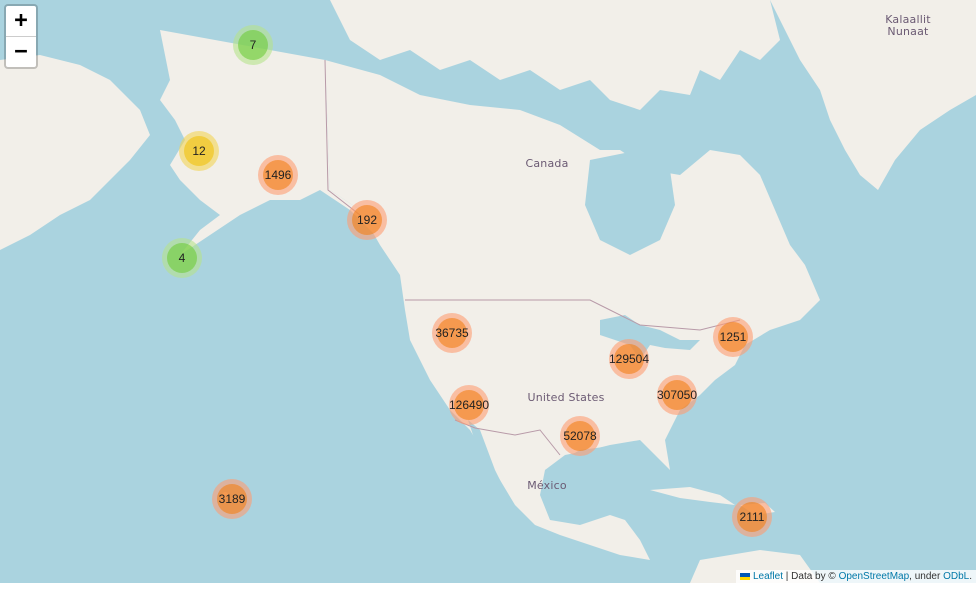 Image resolution: width=976 pixels, height=591 pixels. I want to click on cluster-count: 126490, so click(469, 405).